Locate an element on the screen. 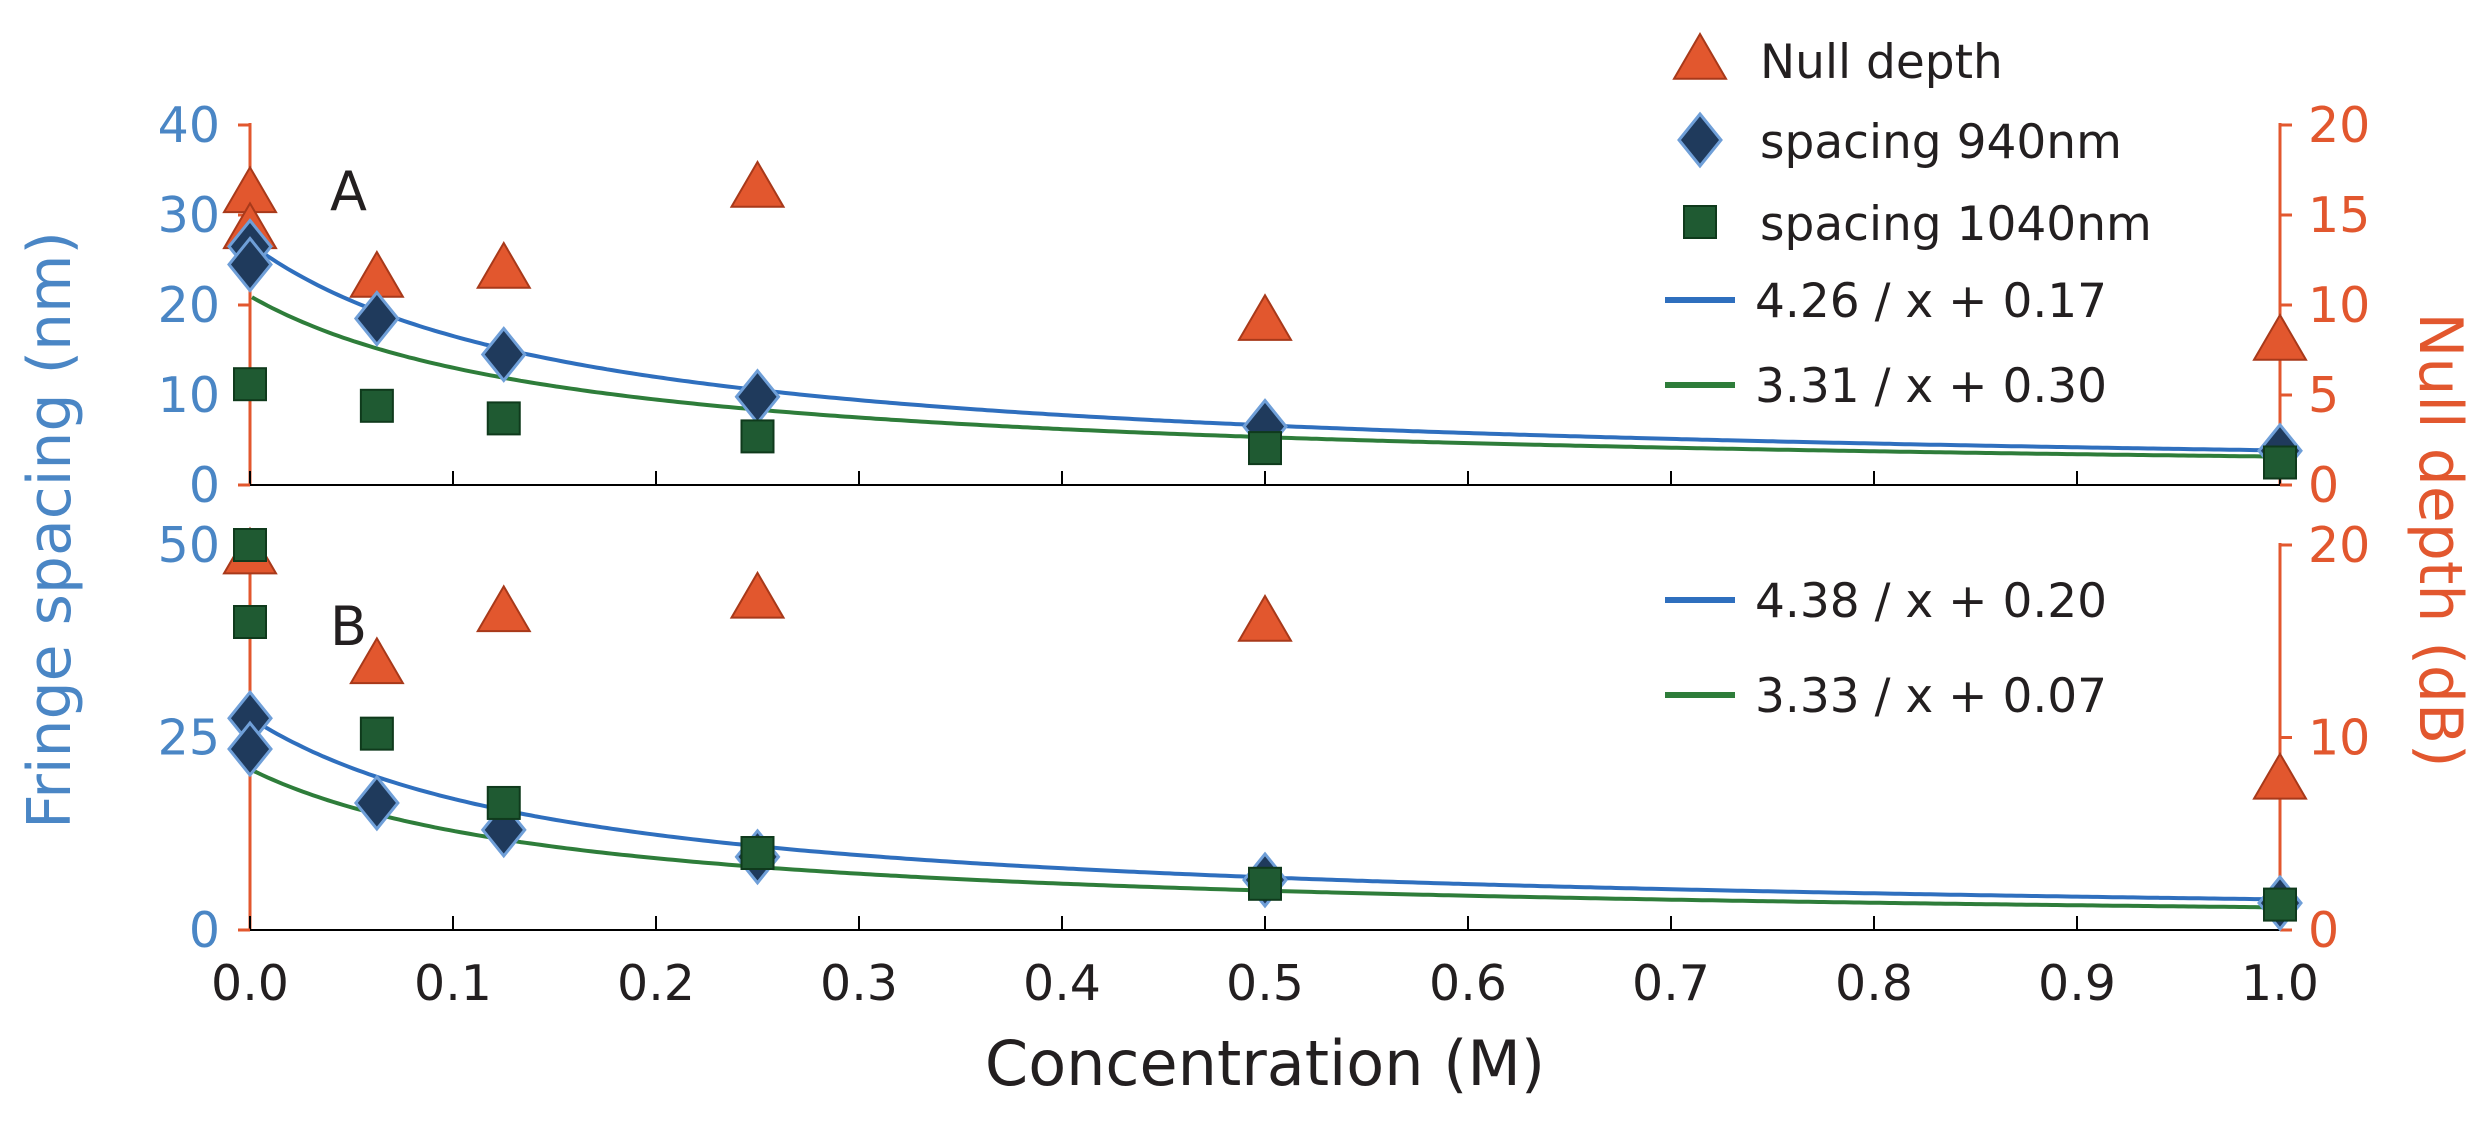 The width and height of the screenshot is (2474, 1127). x-tick-label: 0.0 is located at coordinates (250, 983).